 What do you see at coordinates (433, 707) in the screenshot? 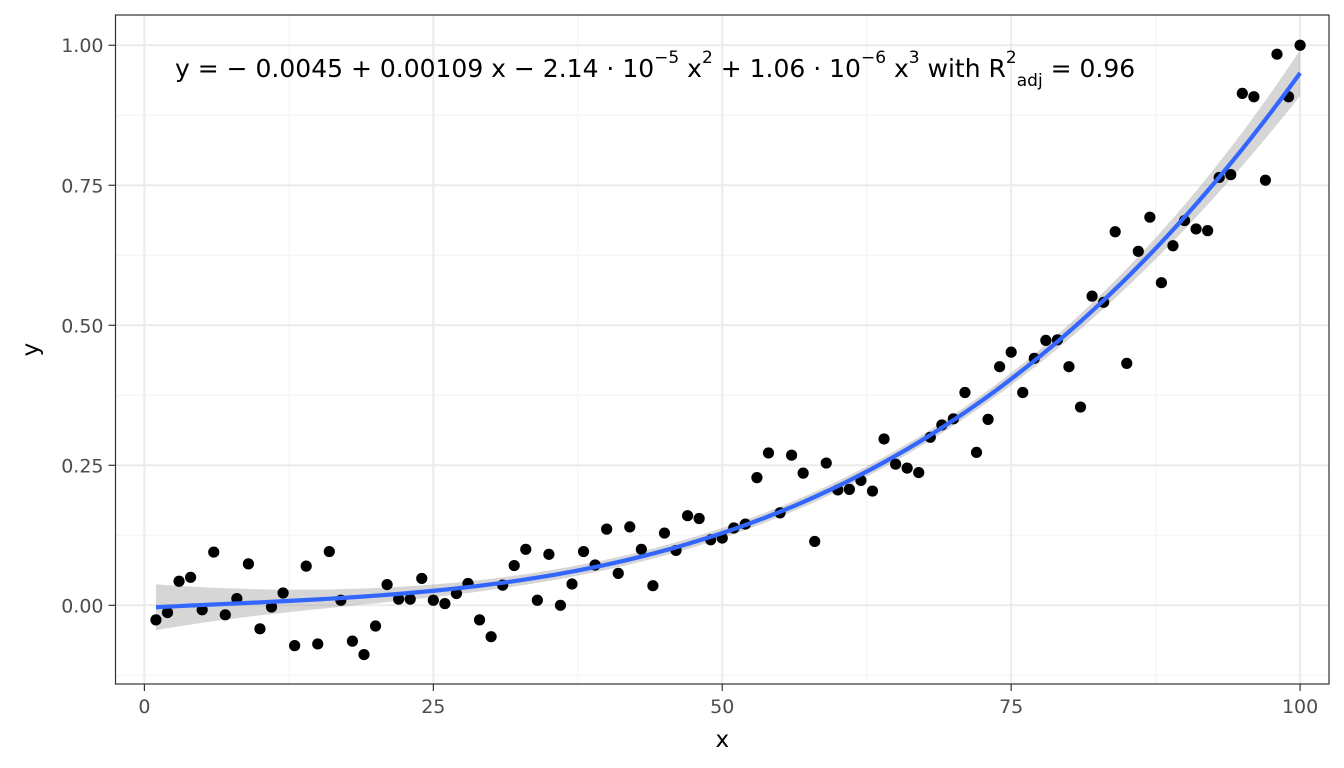
I see `x-tick-label: 25` at bounding box center [433, 707].